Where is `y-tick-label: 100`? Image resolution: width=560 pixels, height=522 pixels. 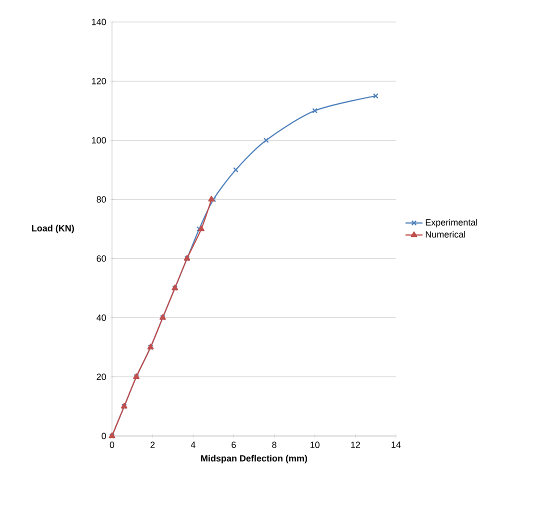 y-tick-label: 100 is located at coordinates (99, 140).